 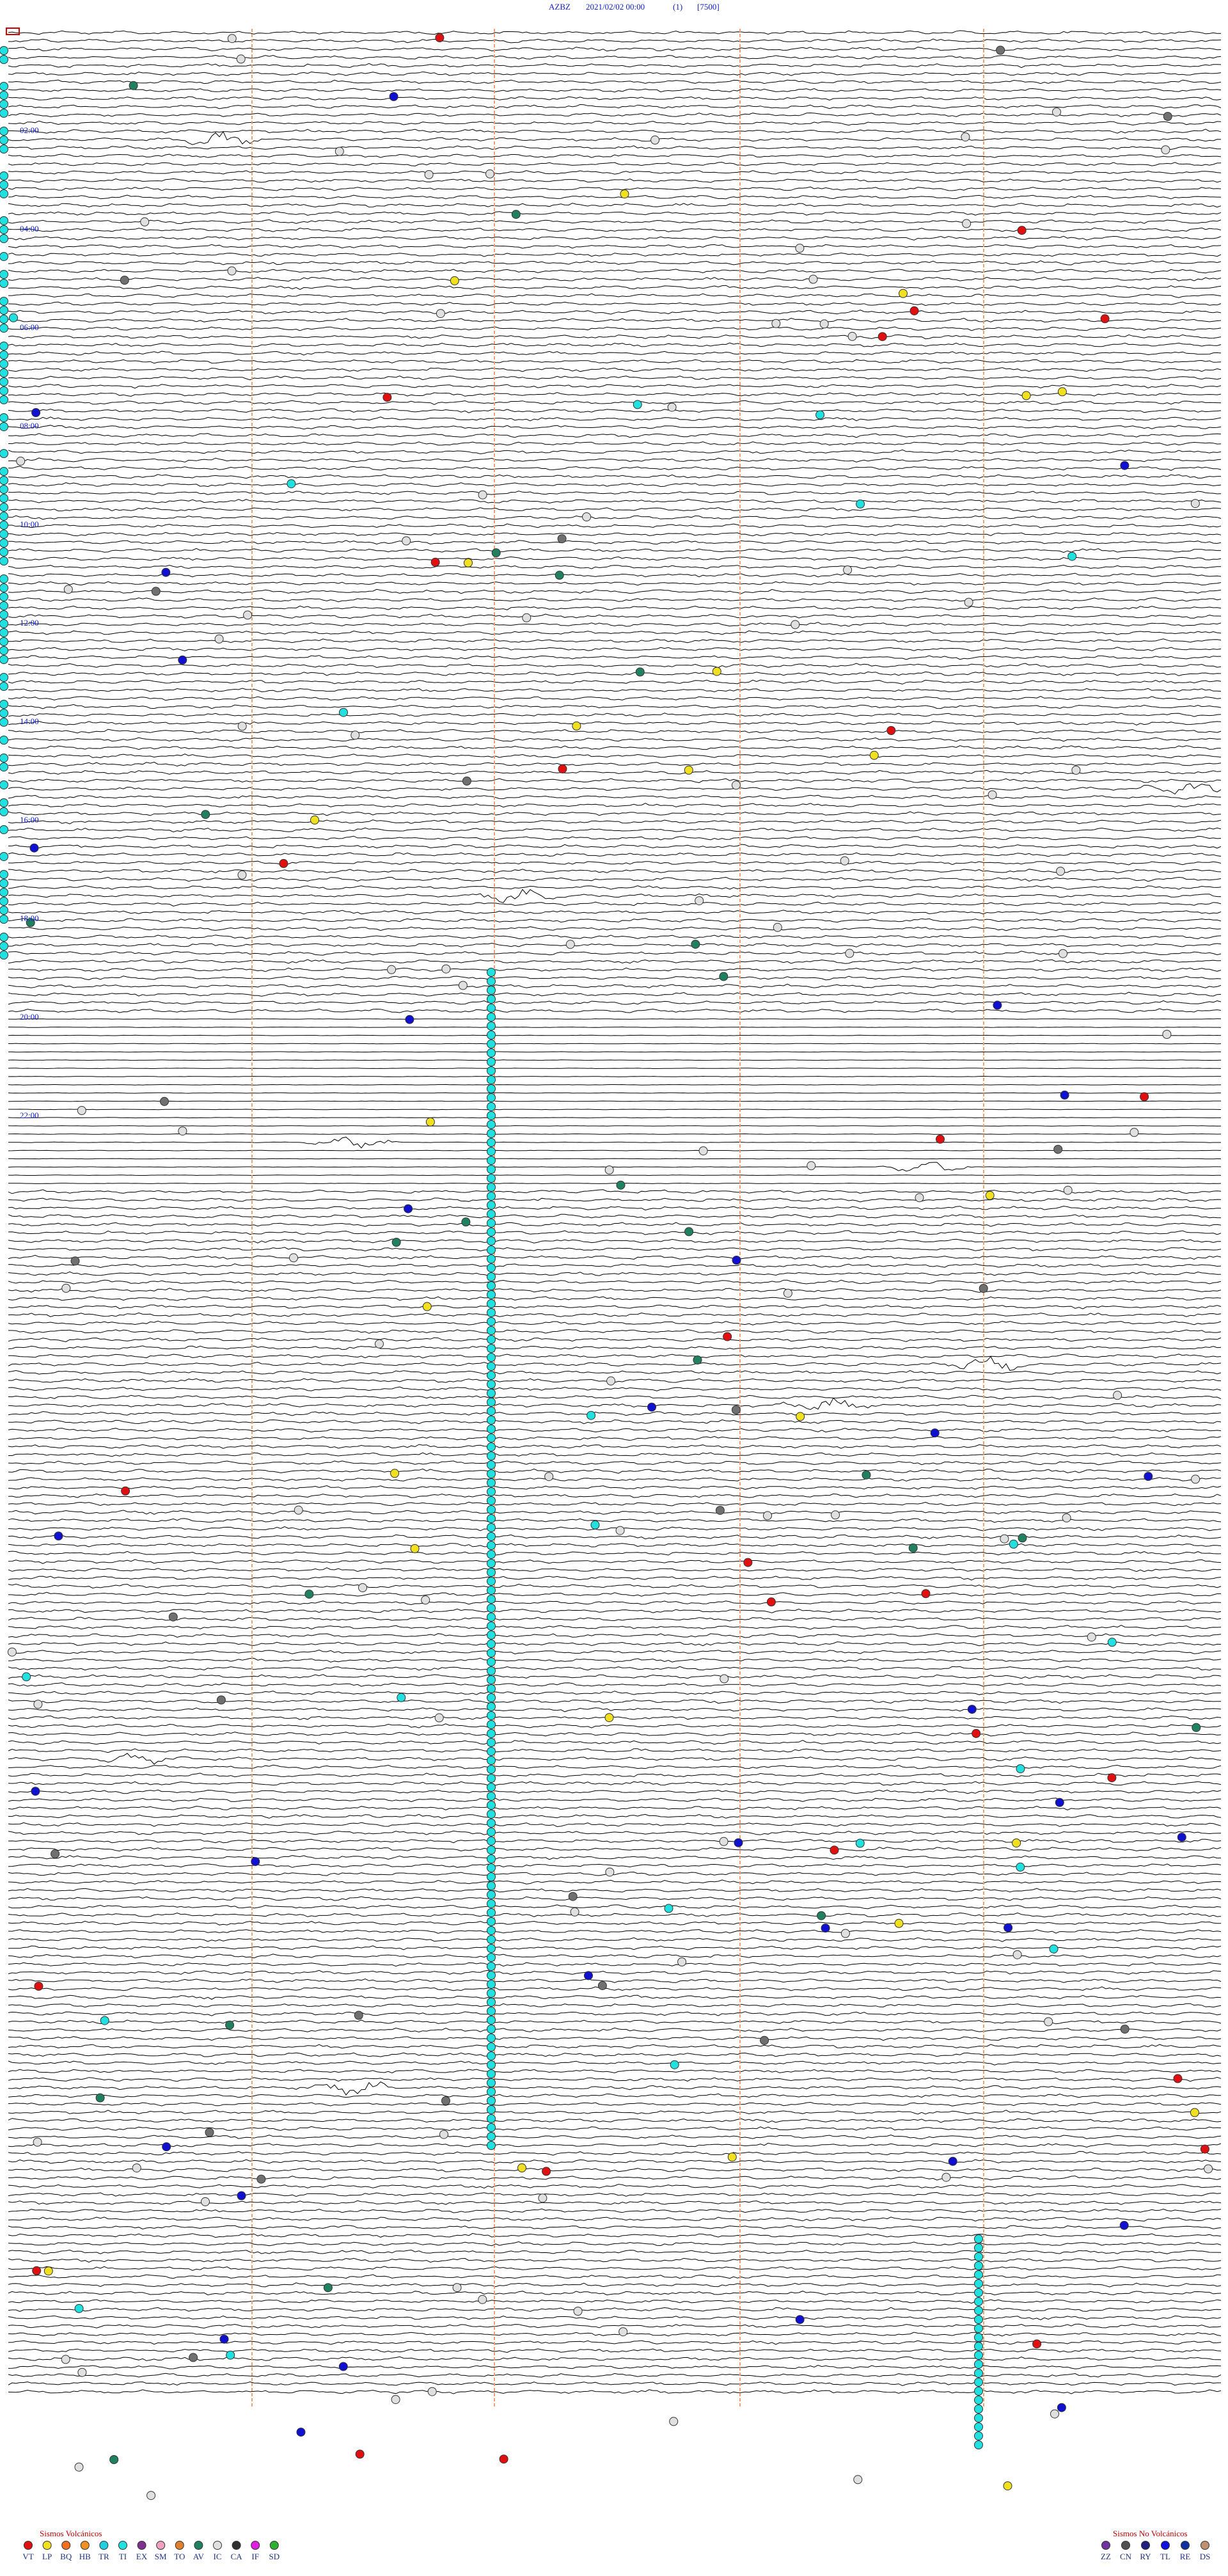 What do you see at coordinates (29, 623) in the screenshot?
I see `time-label: 12:00` at bounding box center [29, 623].